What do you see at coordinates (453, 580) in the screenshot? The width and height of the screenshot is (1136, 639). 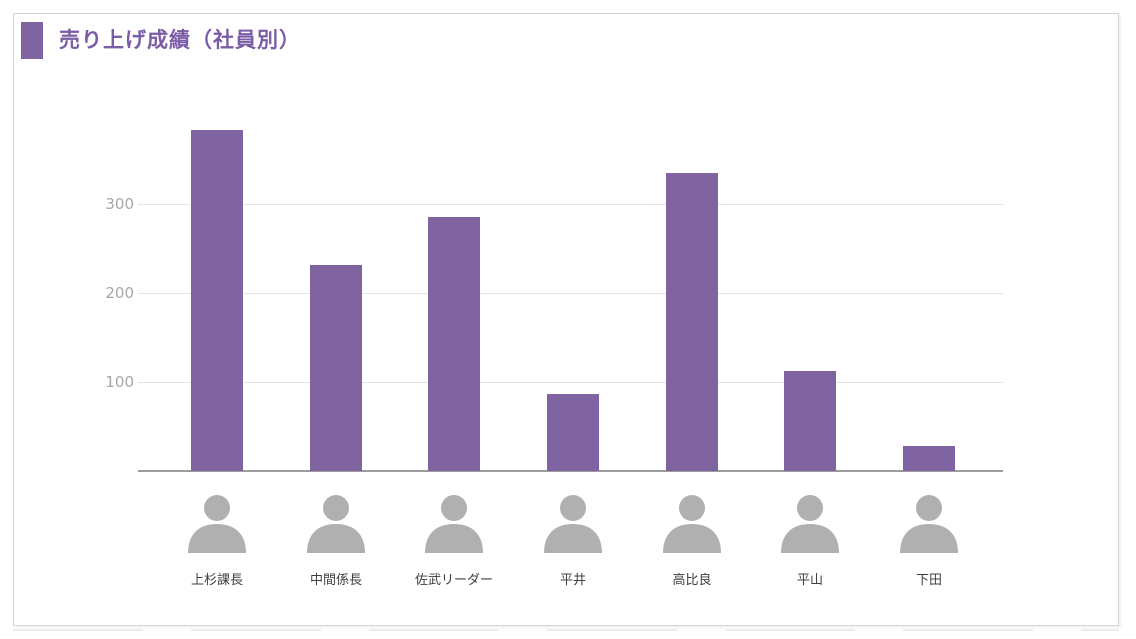 I see `category-label: 佐武リーダー` at bounding box center [453, 580].